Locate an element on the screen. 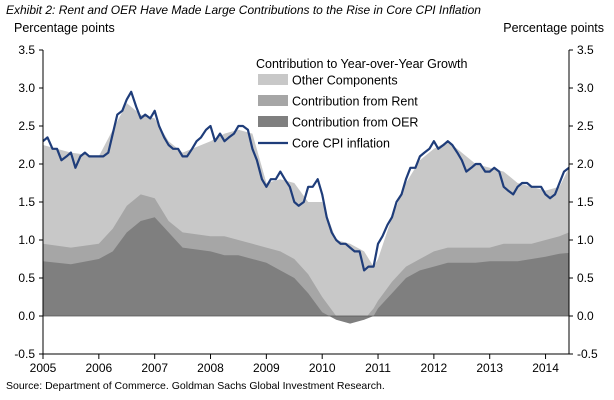 This screenshot has height=400, width=614. y-axis-label-left: Percentage points is located at coordinates (64, 28).